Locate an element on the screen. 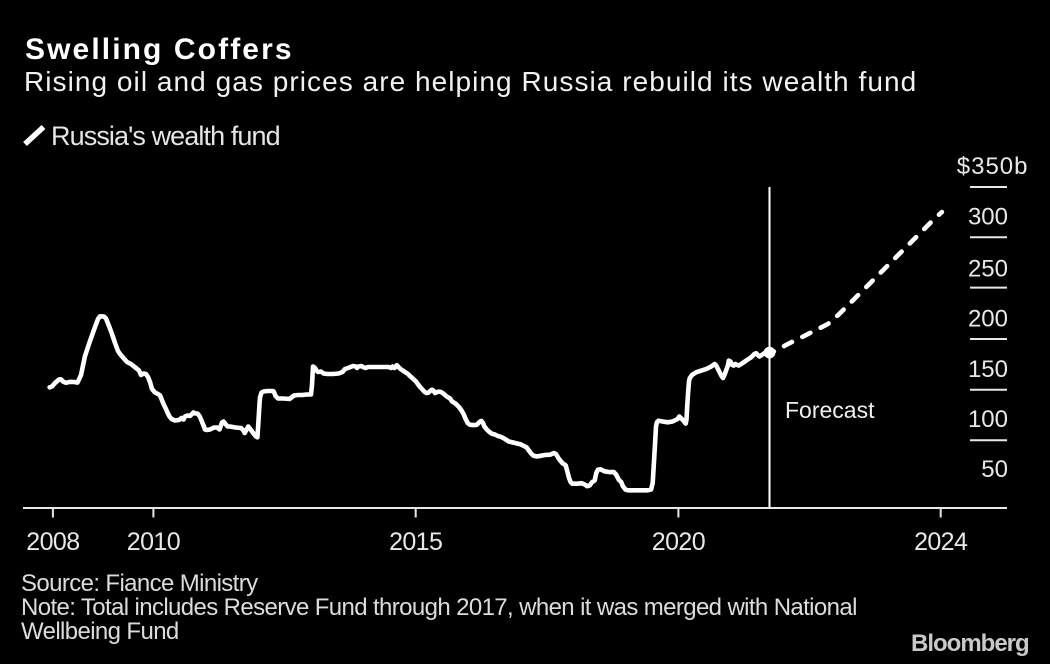  svg-text: 50 is located at coordinates (994, 469).